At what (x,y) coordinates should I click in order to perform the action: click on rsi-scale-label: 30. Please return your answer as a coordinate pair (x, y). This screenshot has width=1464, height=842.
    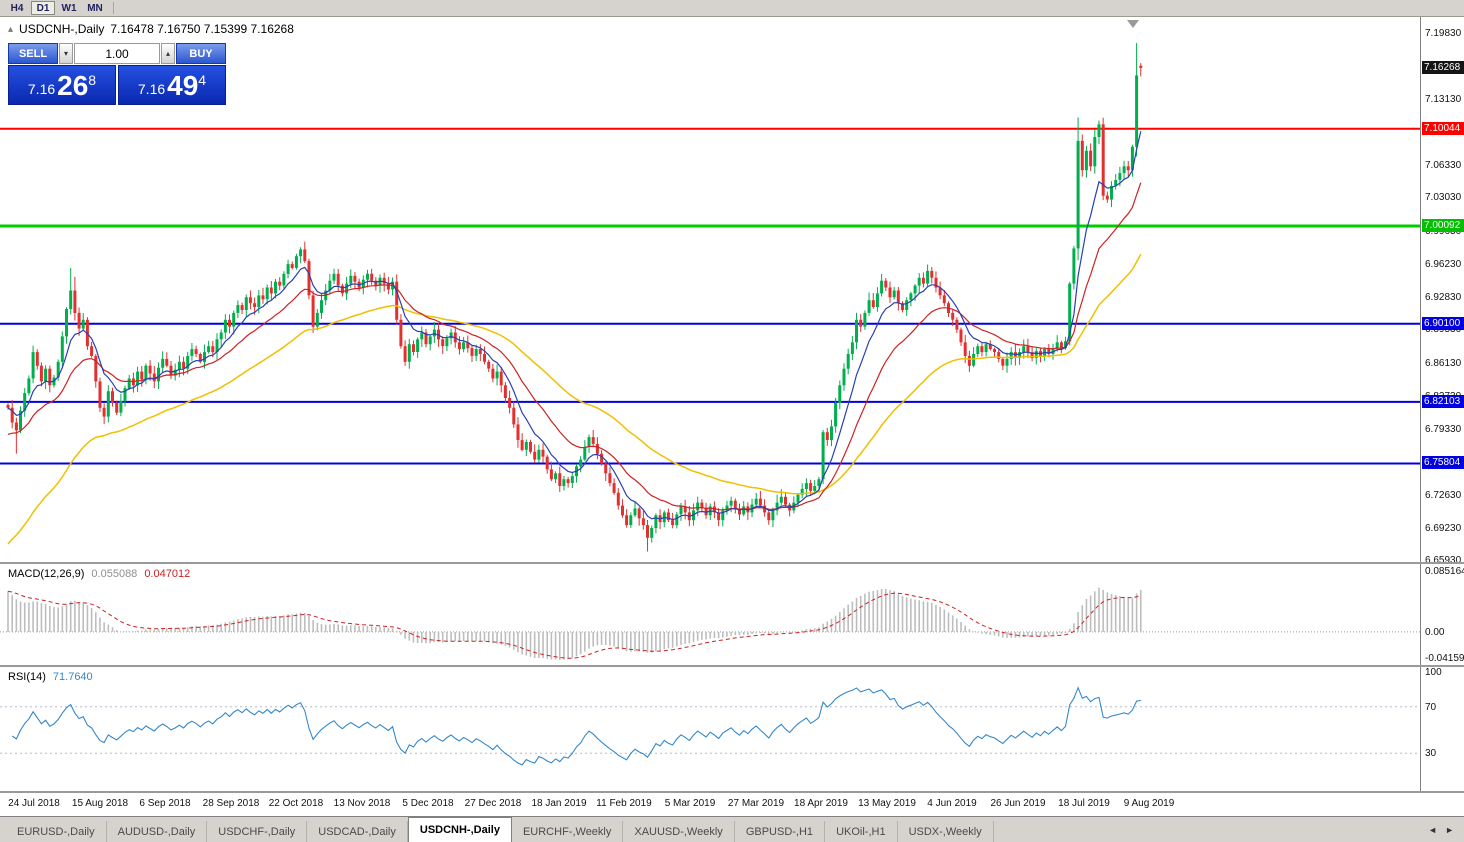
    Looking at the image, I should click on (1431, 753).